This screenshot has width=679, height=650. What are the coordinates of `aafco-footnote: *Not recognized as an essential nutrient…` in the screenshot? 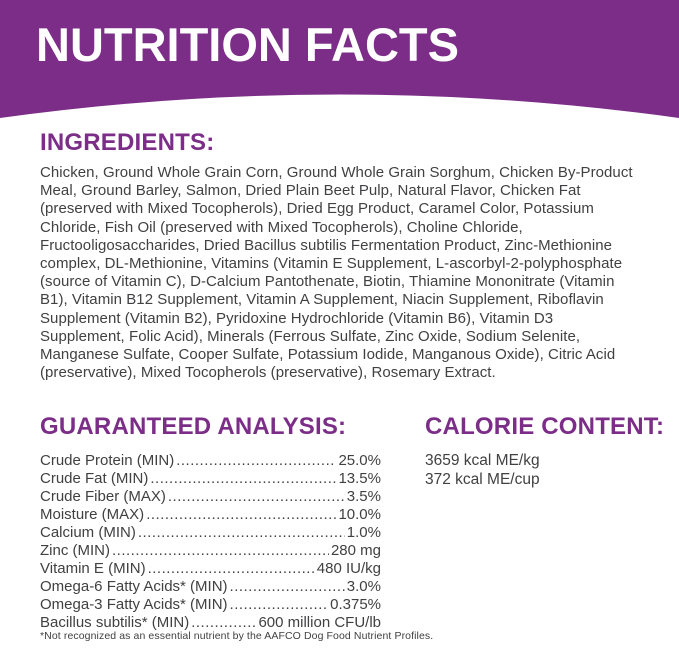 It's located at (237, 636).